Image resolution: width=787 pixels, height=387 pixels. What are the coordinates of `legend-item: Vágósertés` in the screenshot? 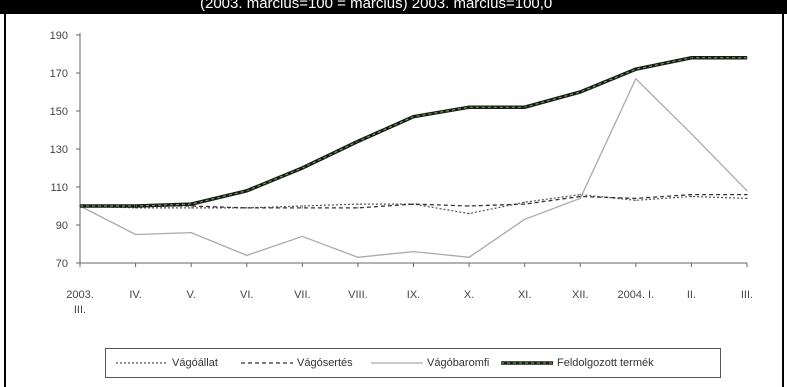 It's located at (297, 363).